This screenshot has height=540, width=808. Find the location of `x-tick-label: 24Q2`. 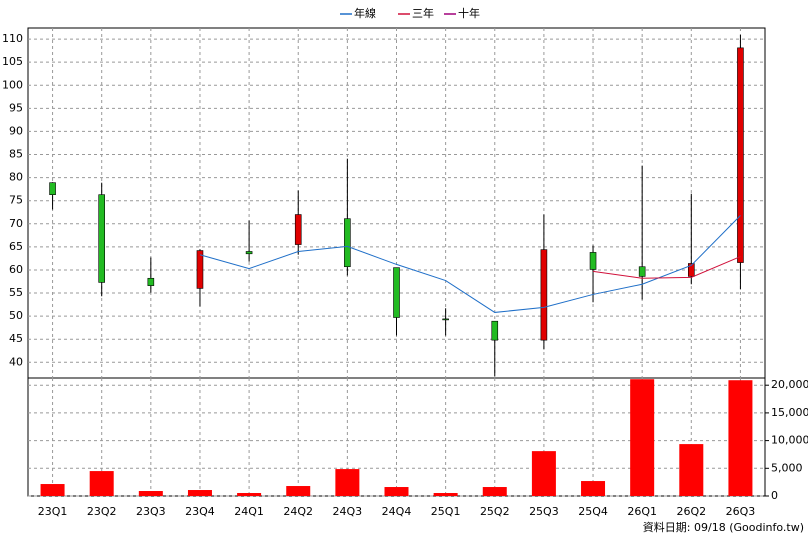

x-tick-label: 24Q2 is located at coordinates (298, 511).